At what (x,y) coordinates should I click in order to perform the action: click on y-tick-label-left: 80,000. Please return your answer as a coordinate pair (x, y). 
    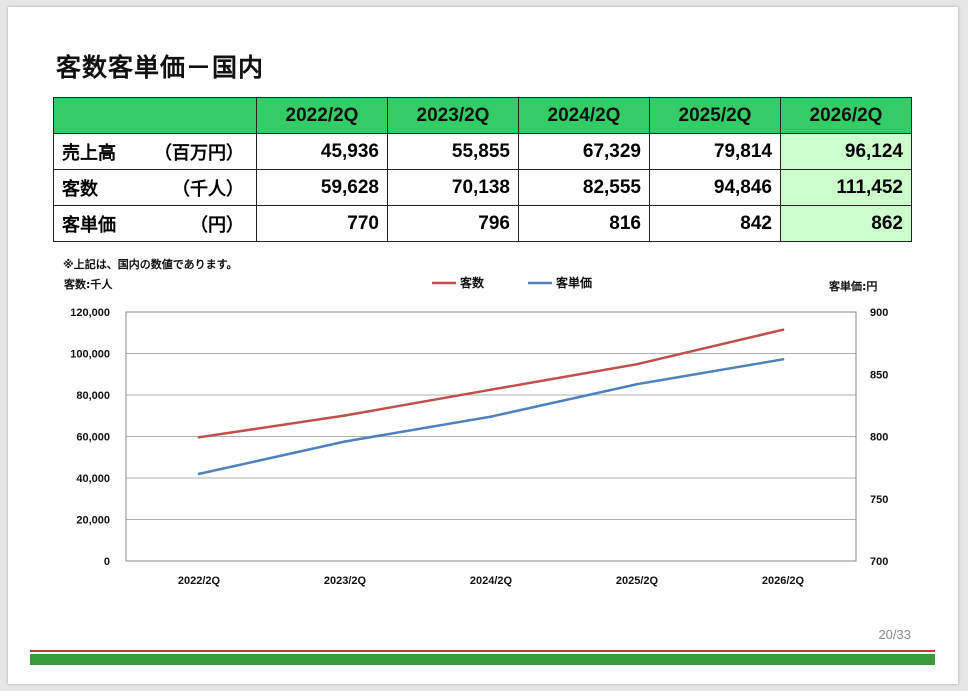
    Looking at the image, I should click on (93, 396).